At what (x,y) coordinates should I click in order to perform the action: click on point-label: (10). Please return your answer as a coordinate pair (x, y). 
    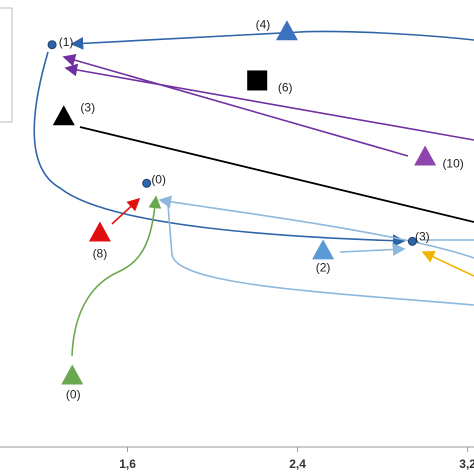
    Looking at the image, I should click on (452, 164).